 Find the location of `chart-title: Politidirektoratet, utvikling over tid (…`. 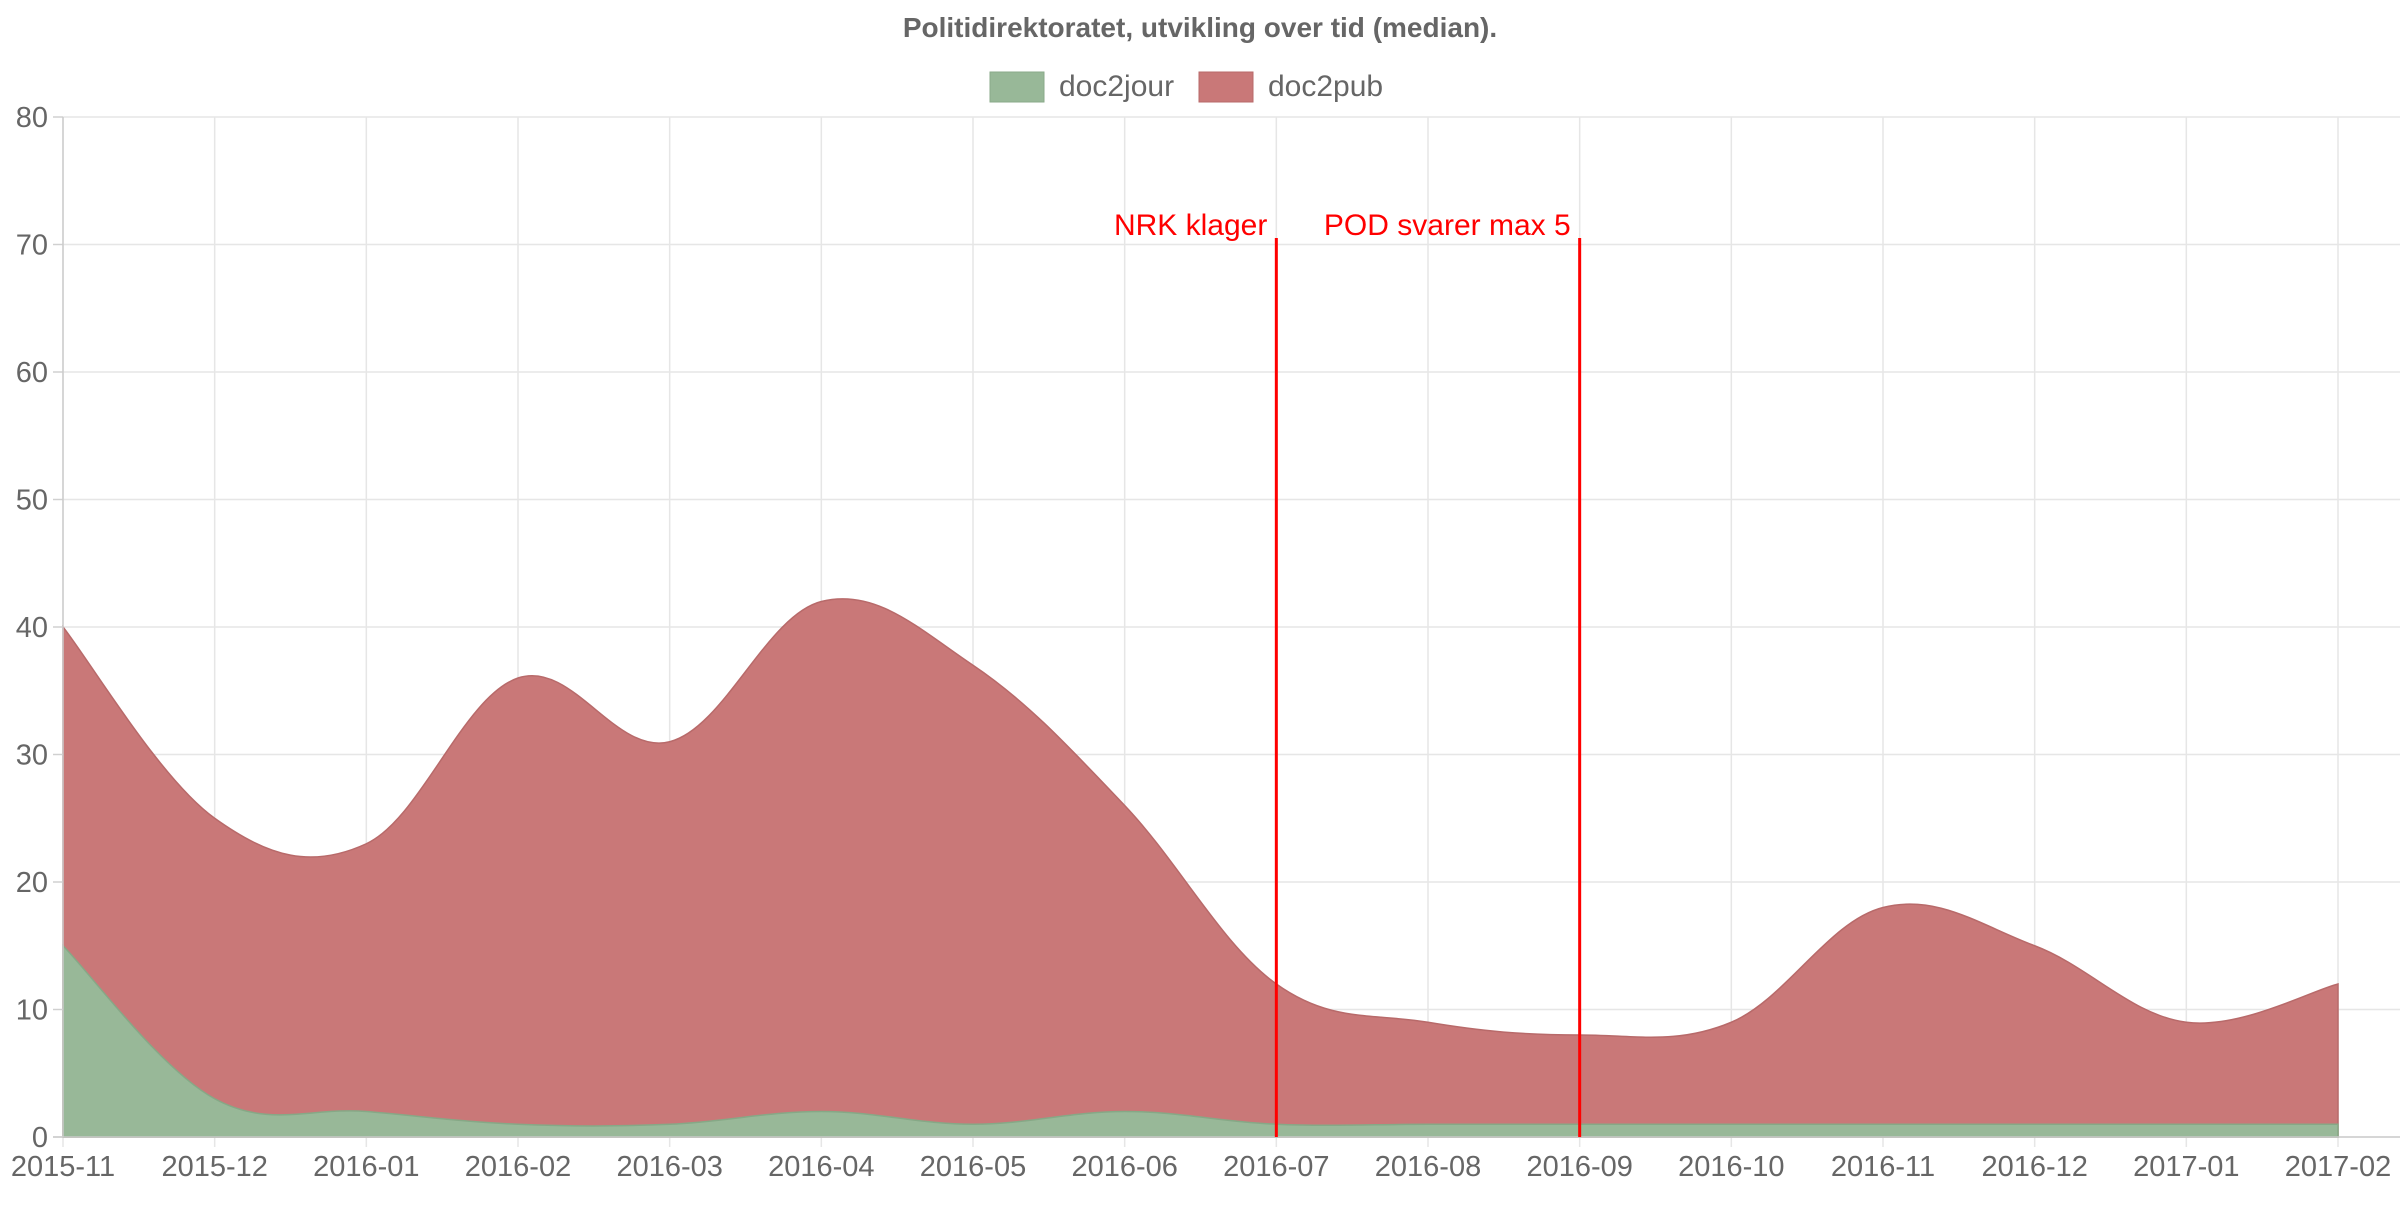

chart-title: Politidirektoratet, utvikling over tid (… is located at coordinates (1200, 27).